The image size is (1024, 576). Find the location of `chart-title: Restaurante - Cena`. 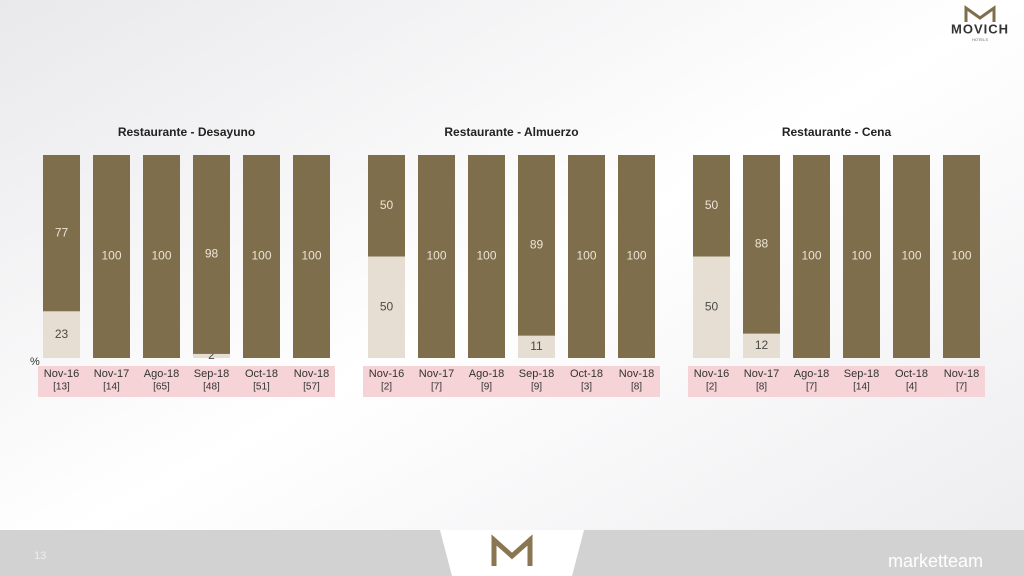

chart-title: Restaurante - Cena is located at coordinates (837, 132).